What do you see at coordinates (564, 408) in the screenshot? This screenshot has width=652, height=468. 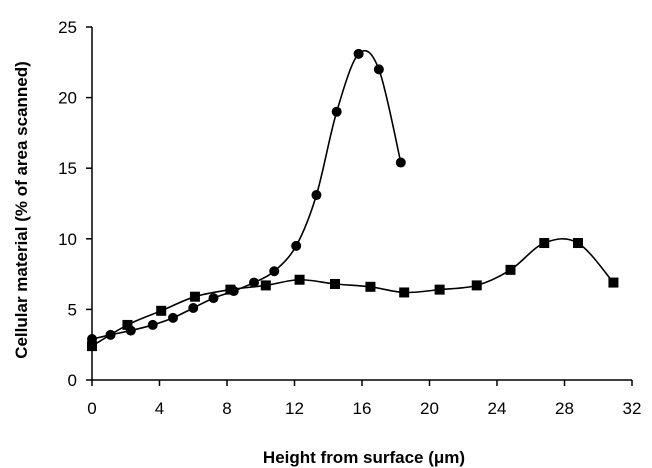 I see `x-tick-label: 28` at bounding box center [564, 408].